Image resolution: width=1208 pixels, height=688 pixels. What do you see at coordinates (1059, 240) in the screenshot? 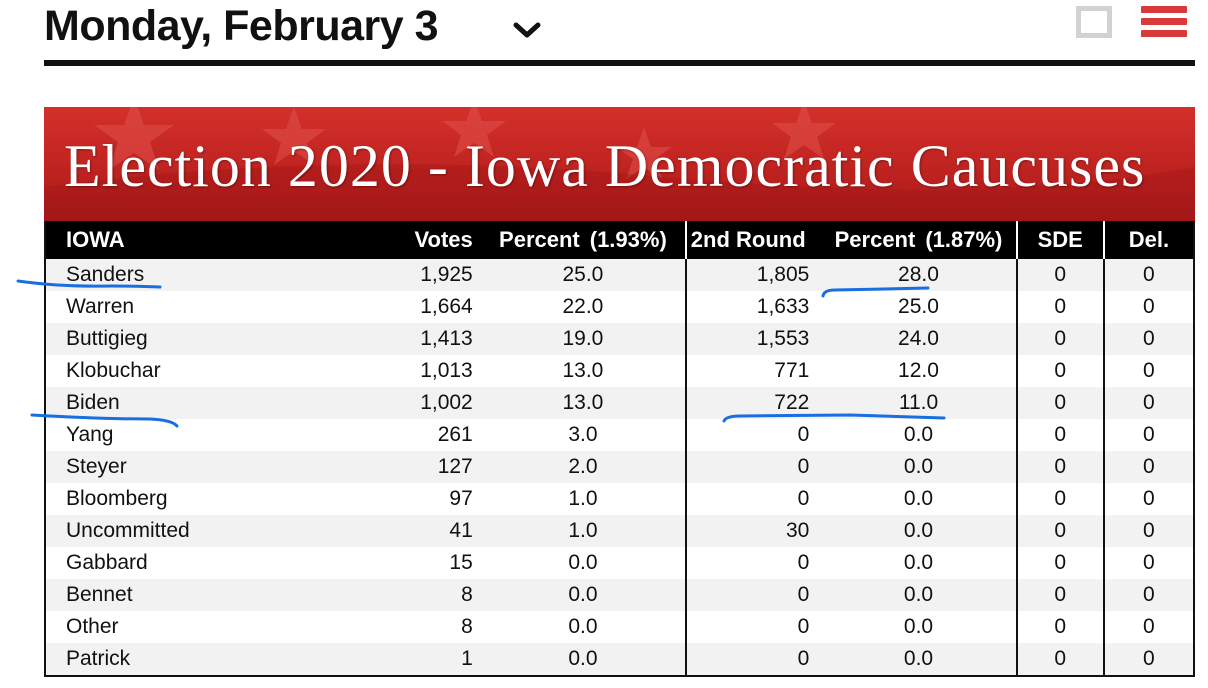
I see `header-sde: SDE` at bounding box center [1059, 240].